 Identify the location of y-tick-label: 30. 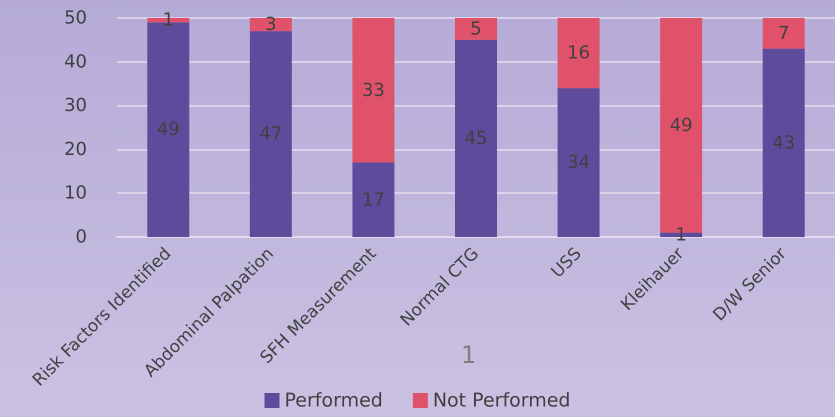
(75, 105).